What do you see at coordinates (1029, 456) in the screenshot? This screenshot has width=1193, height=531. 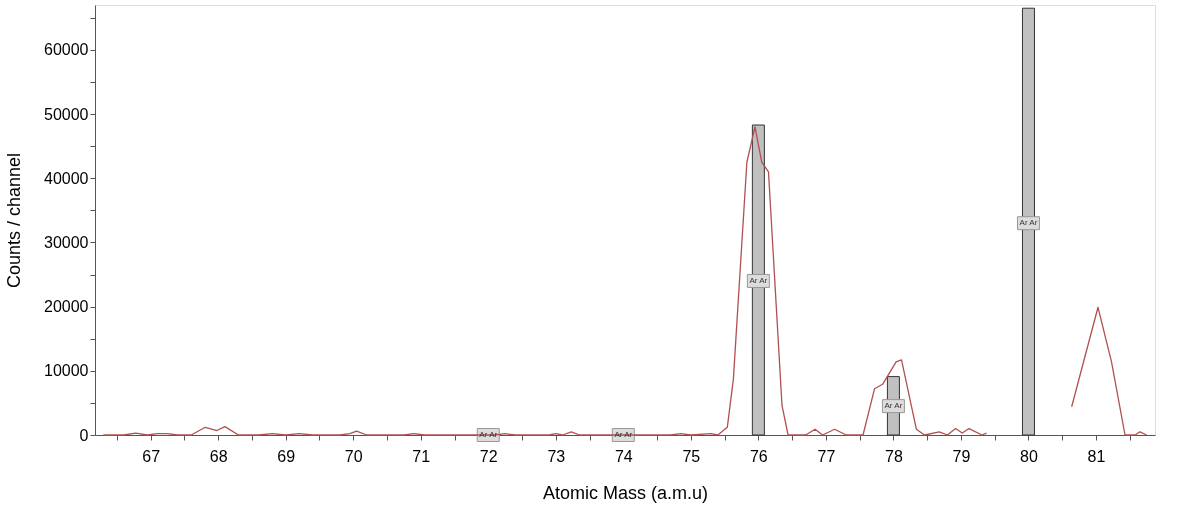 I see `x-tick-label: 80` at bounding box center [1029, 456].